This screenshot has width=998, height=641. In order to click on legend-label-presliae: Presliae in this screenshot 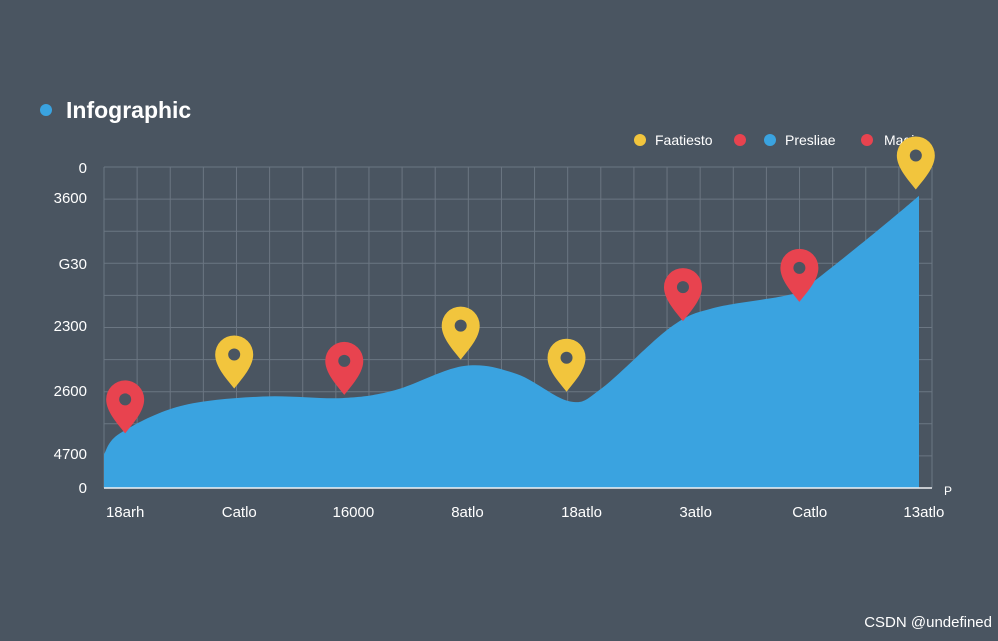, I will do `click(810, 140)`.